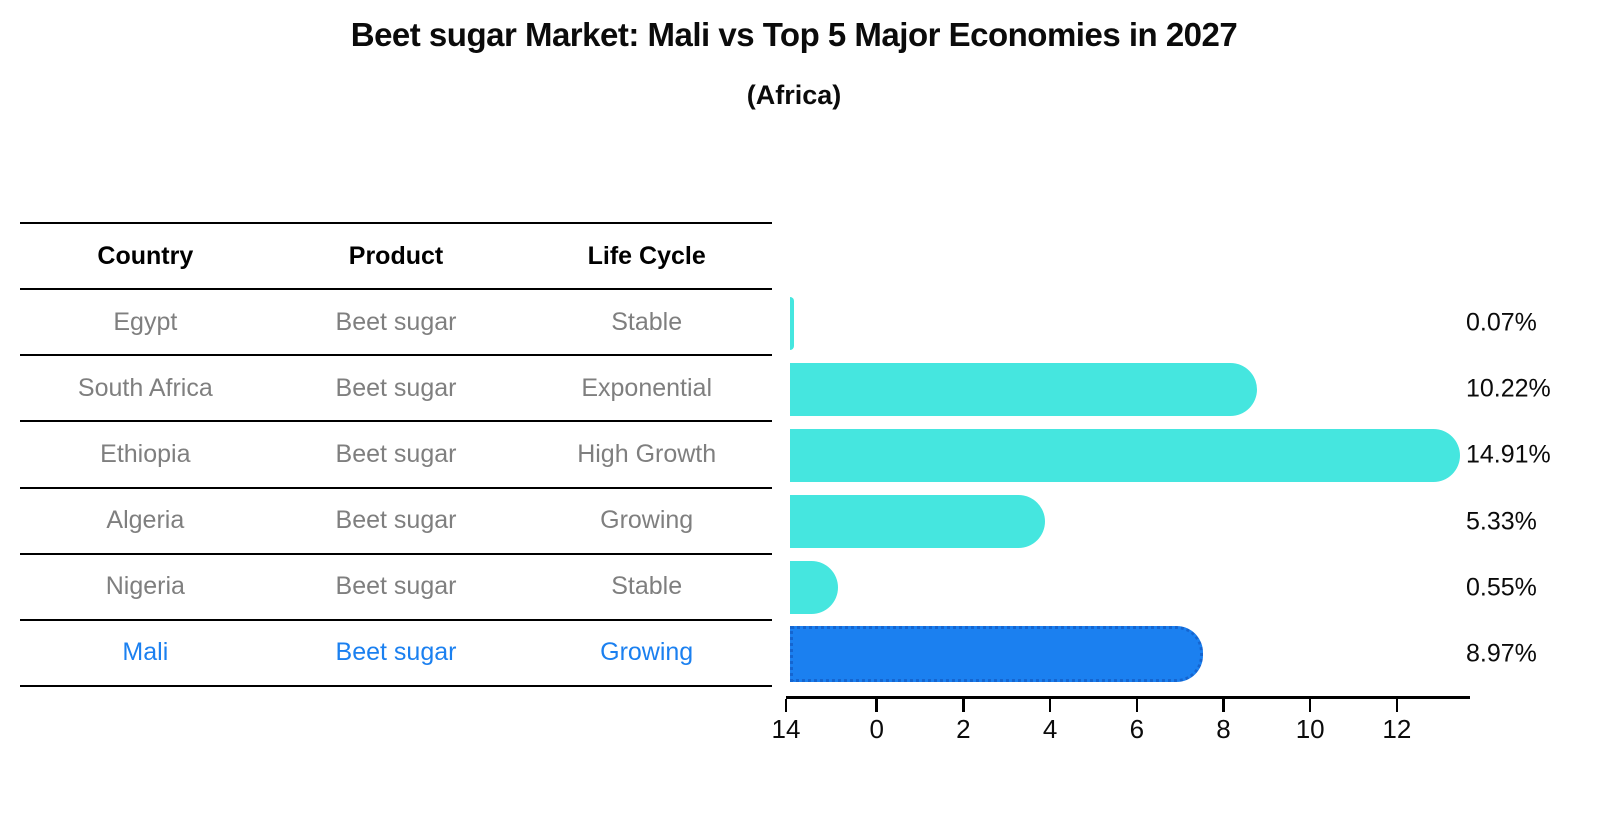  Describe the element at coordinates (1501, 653) in the screenshot. I see `value-label-mali: 8.97%` at that location.